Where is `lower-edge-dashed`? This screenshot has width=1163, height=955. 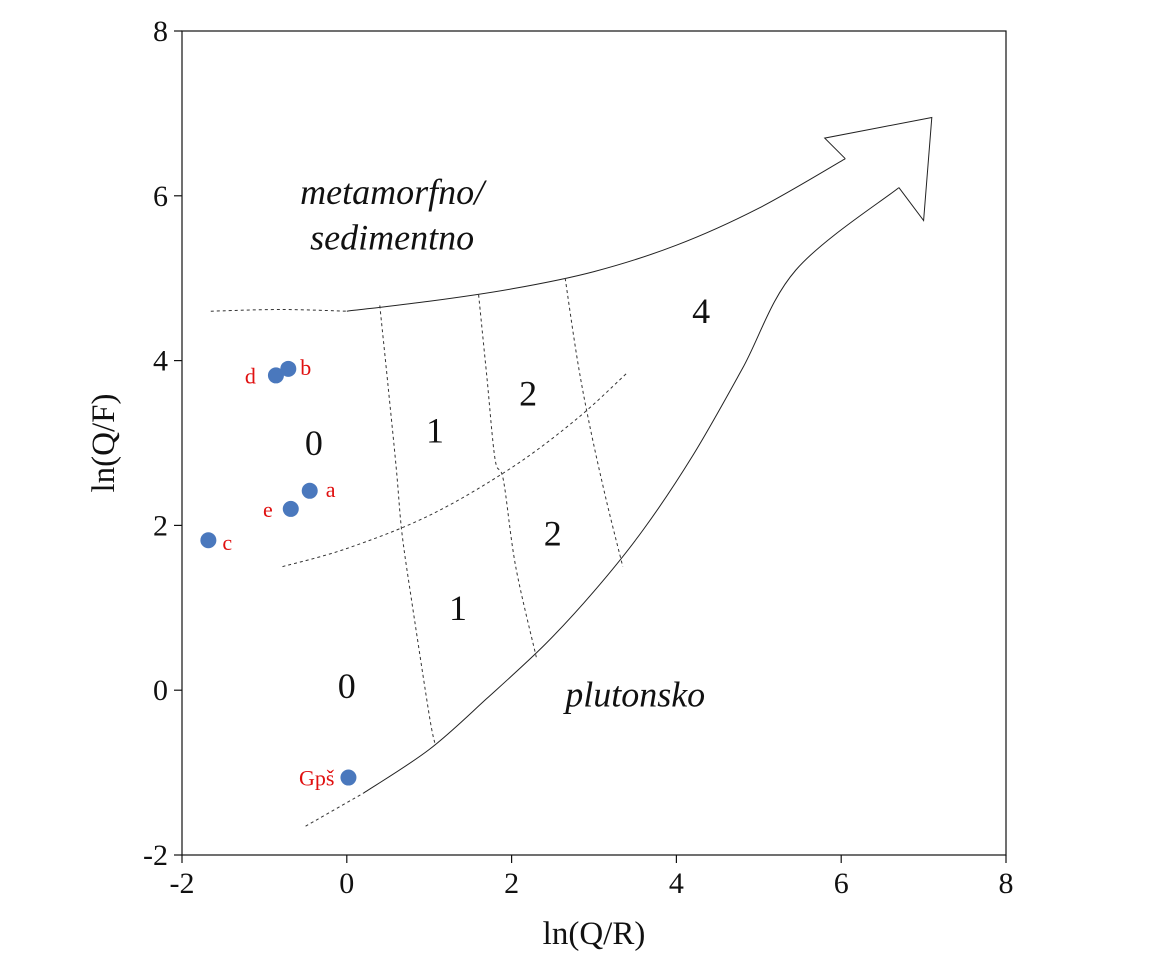
lower-edge-dashed is located at coordinates (334, 809).